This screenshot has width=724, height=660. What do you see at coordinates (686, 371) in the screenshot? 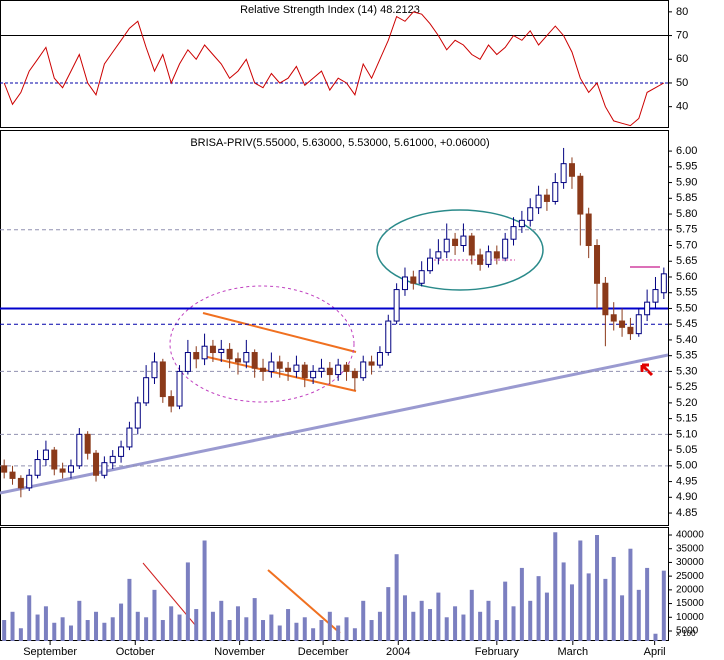
I see `y-tick-label: 5.30` at bounding box center [686, 371].